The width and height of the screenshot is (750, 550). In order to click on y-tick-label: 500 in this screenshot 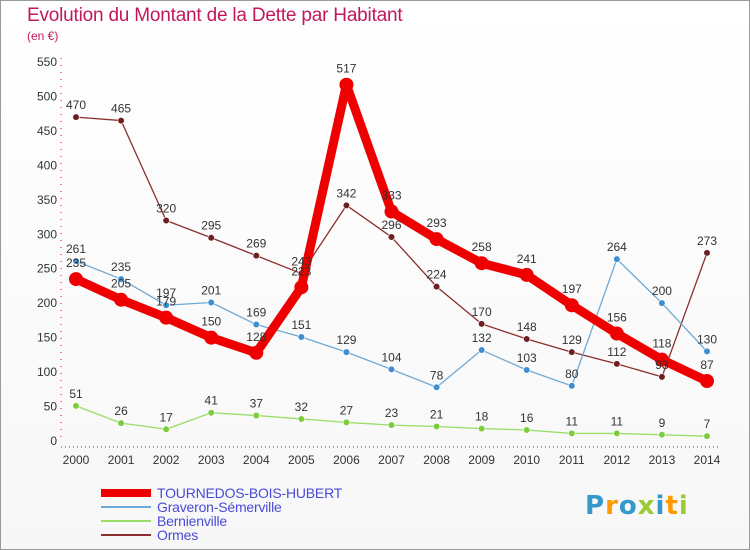, I will do `click(47, 96)`.